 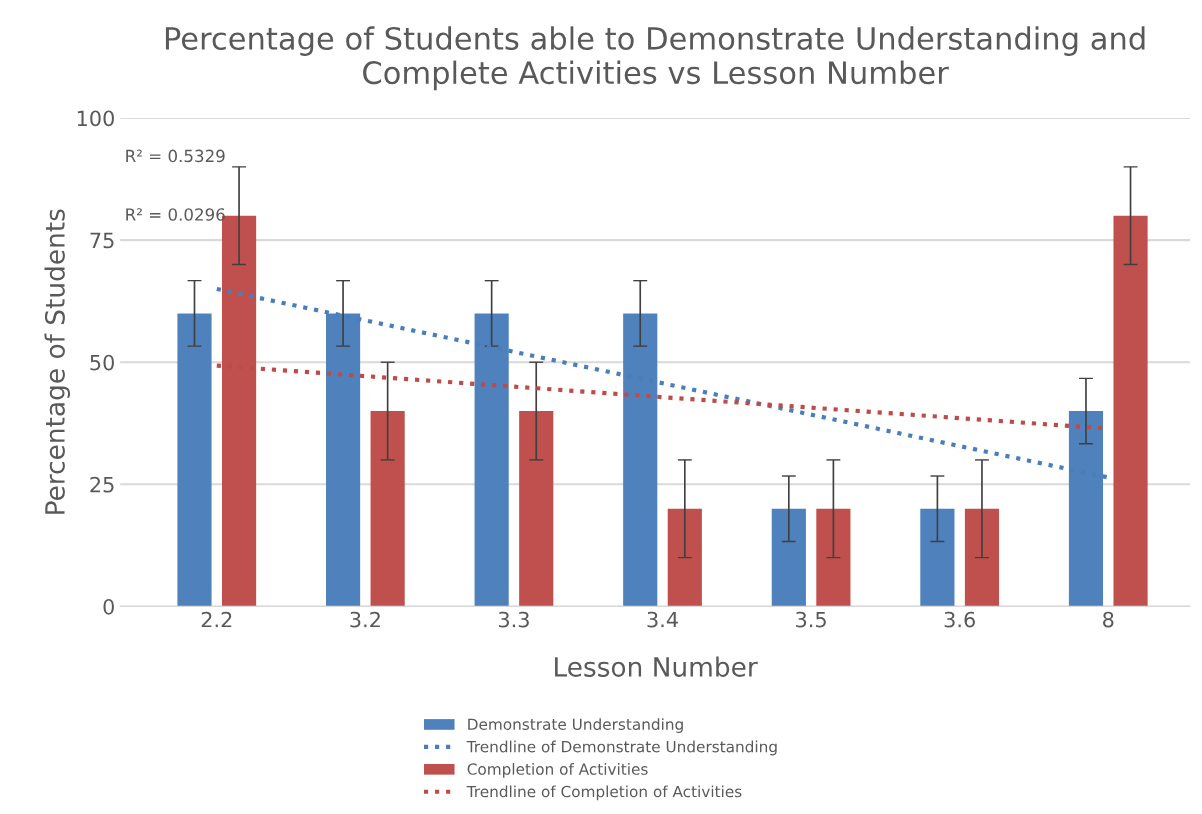 What do you see at coordinates (604, 793) in the screenshot?
I see `legend-label: Trendline of Completion of Activities` at bounding box center [604, 793].